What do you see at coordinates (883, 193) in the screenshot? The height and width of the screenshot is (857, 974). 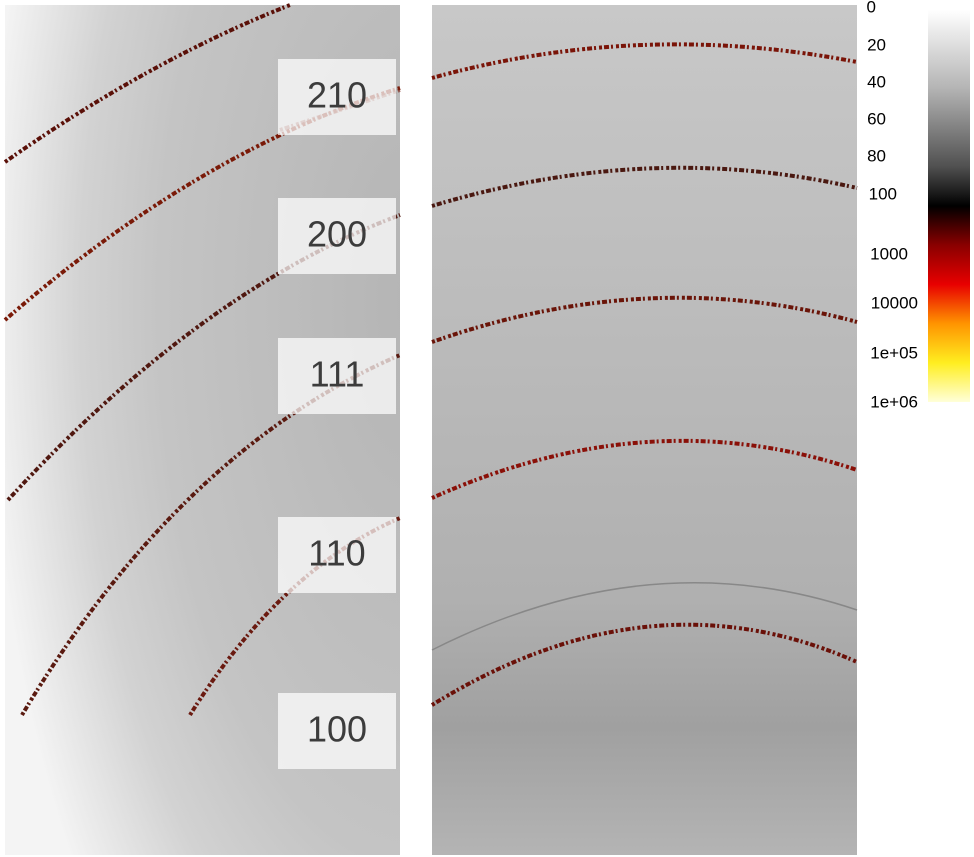 I see `colorbar-tick-label: 100` at bounding box center [883, 193].